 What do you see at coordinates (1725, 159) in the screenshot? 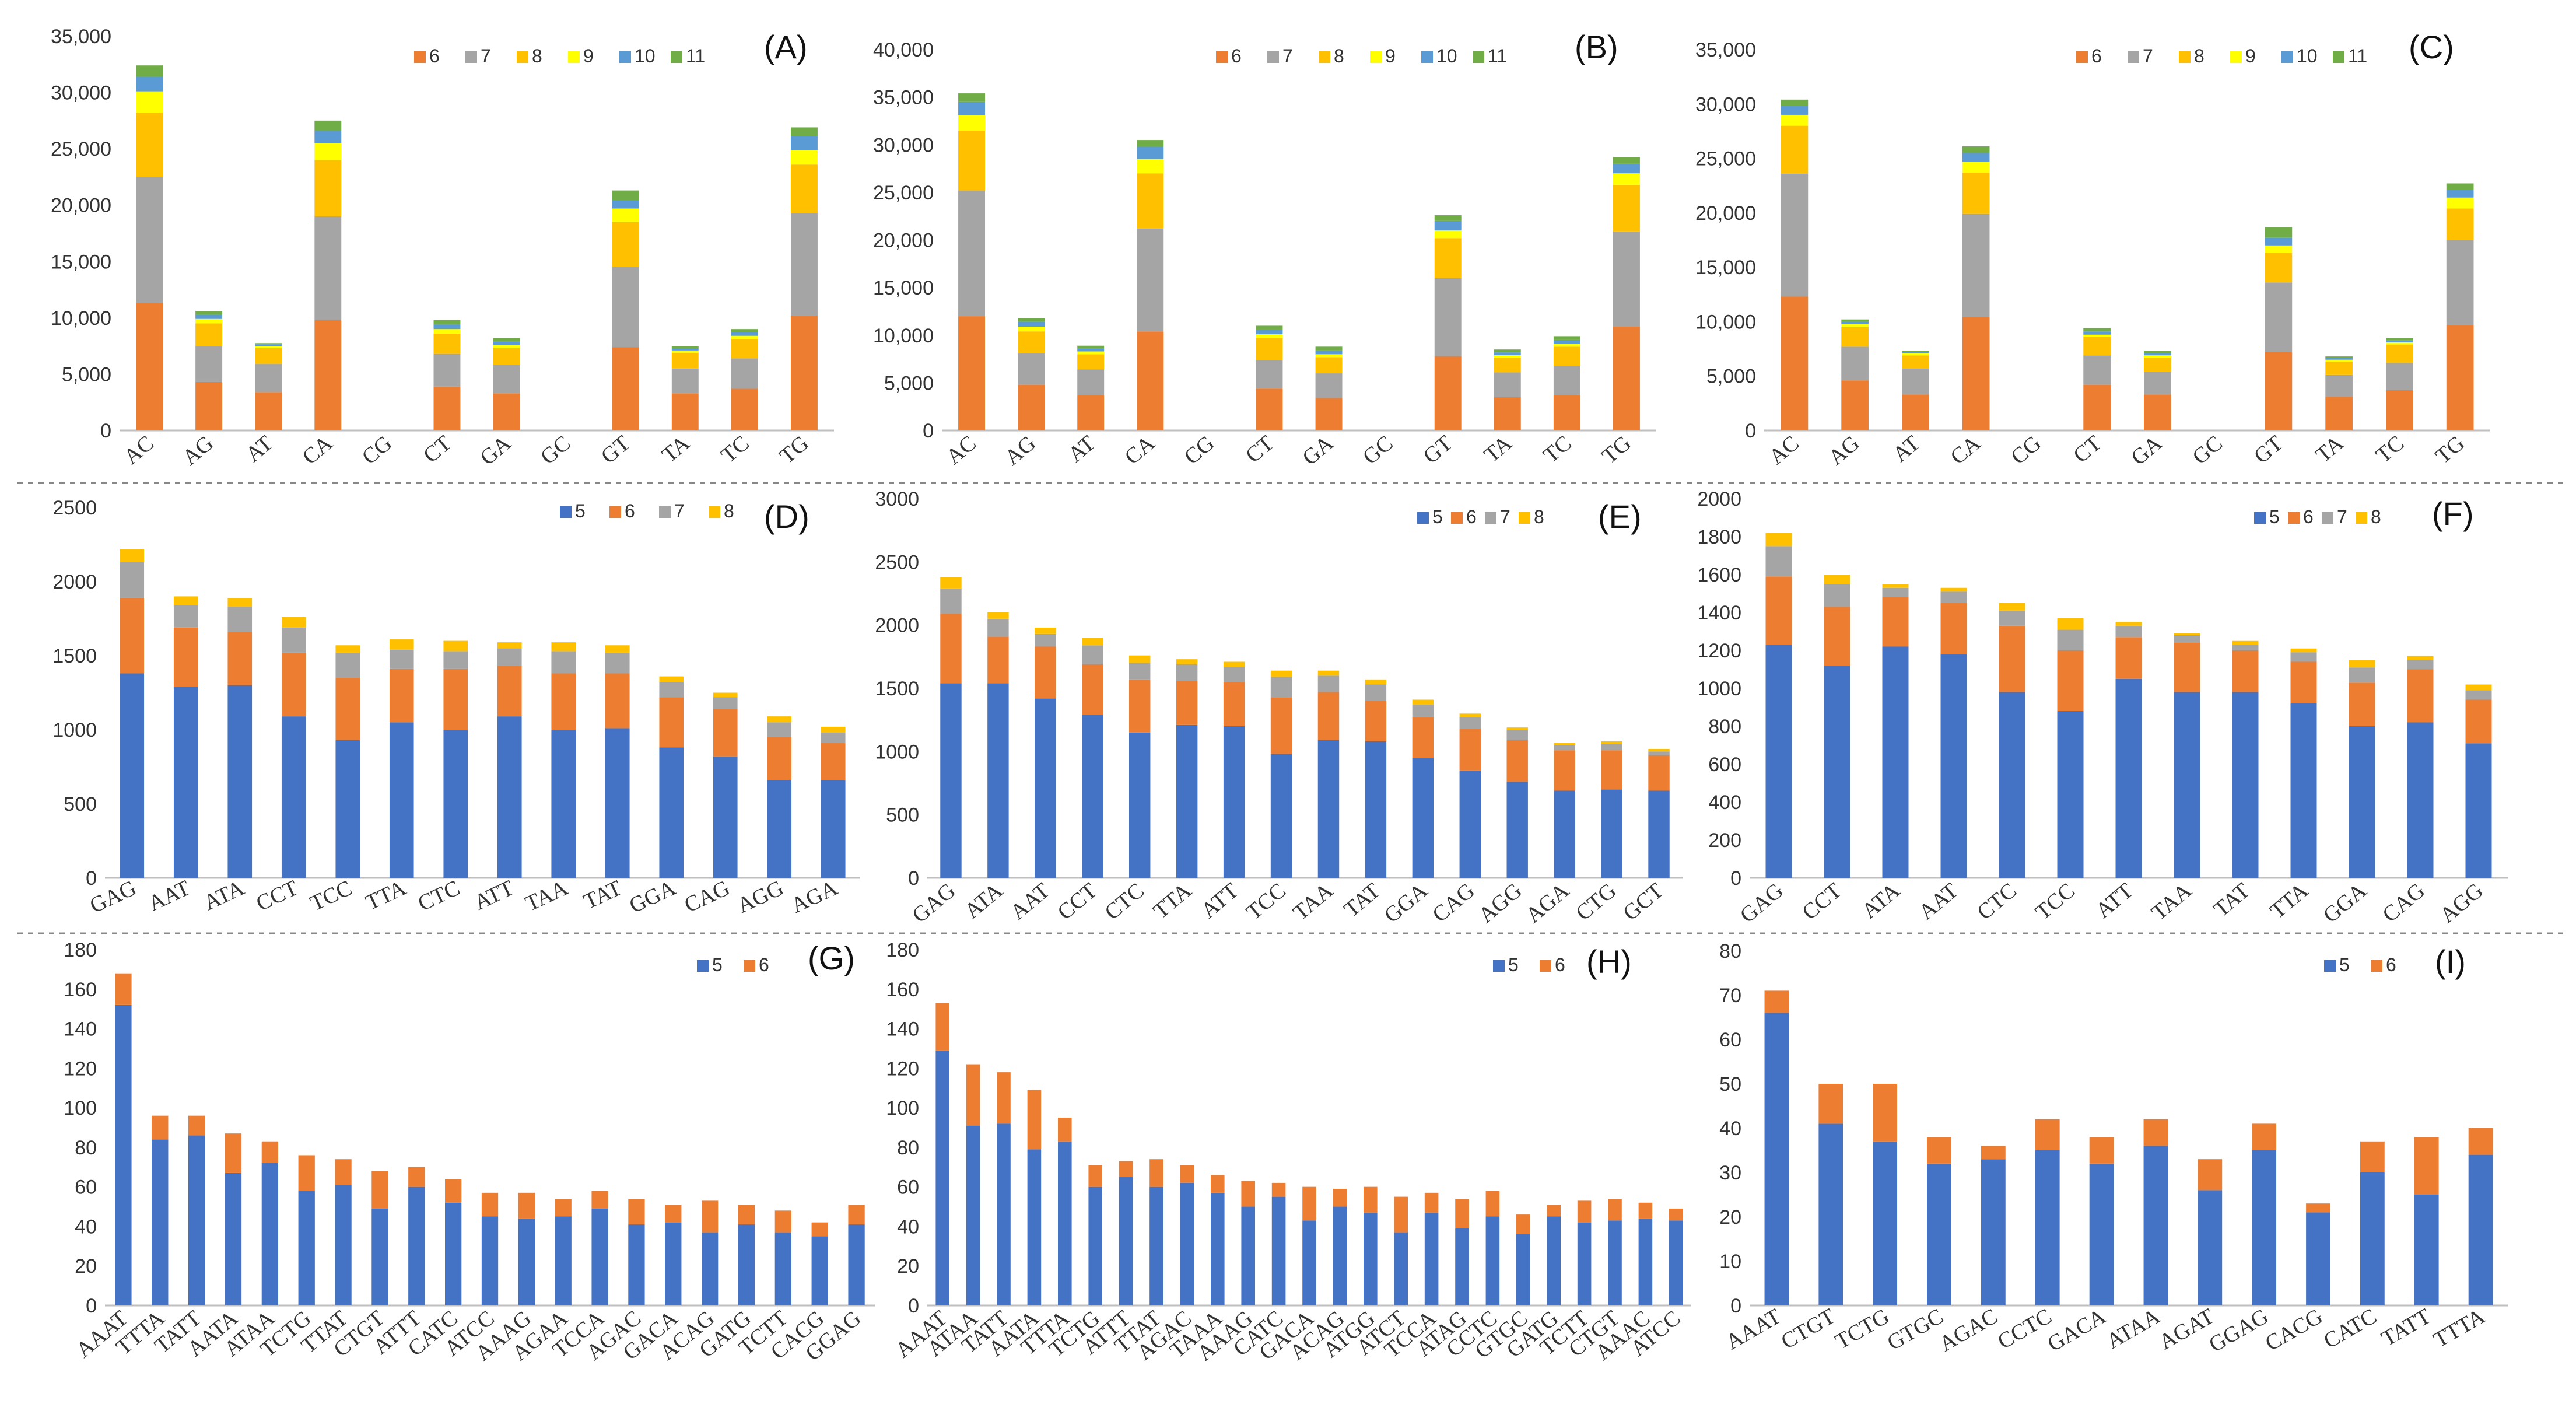
I see `y-tick-label: 25,000` at bounding box center [1725, 159].